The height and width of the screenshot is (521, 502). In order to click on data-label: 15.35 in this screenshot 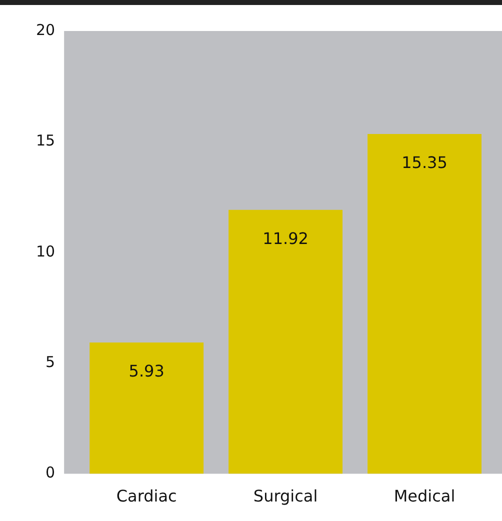, I will do `click(425, 162)`.